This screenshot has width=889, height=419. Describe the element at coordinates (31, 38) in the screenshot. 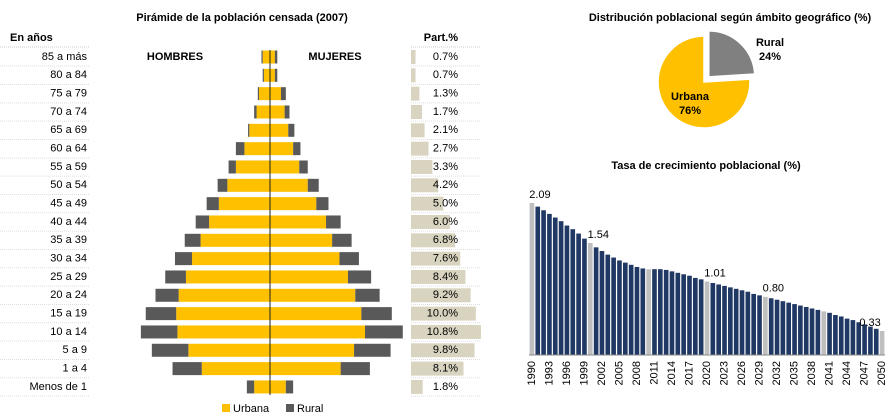

I see `category-header: En años` at that location.